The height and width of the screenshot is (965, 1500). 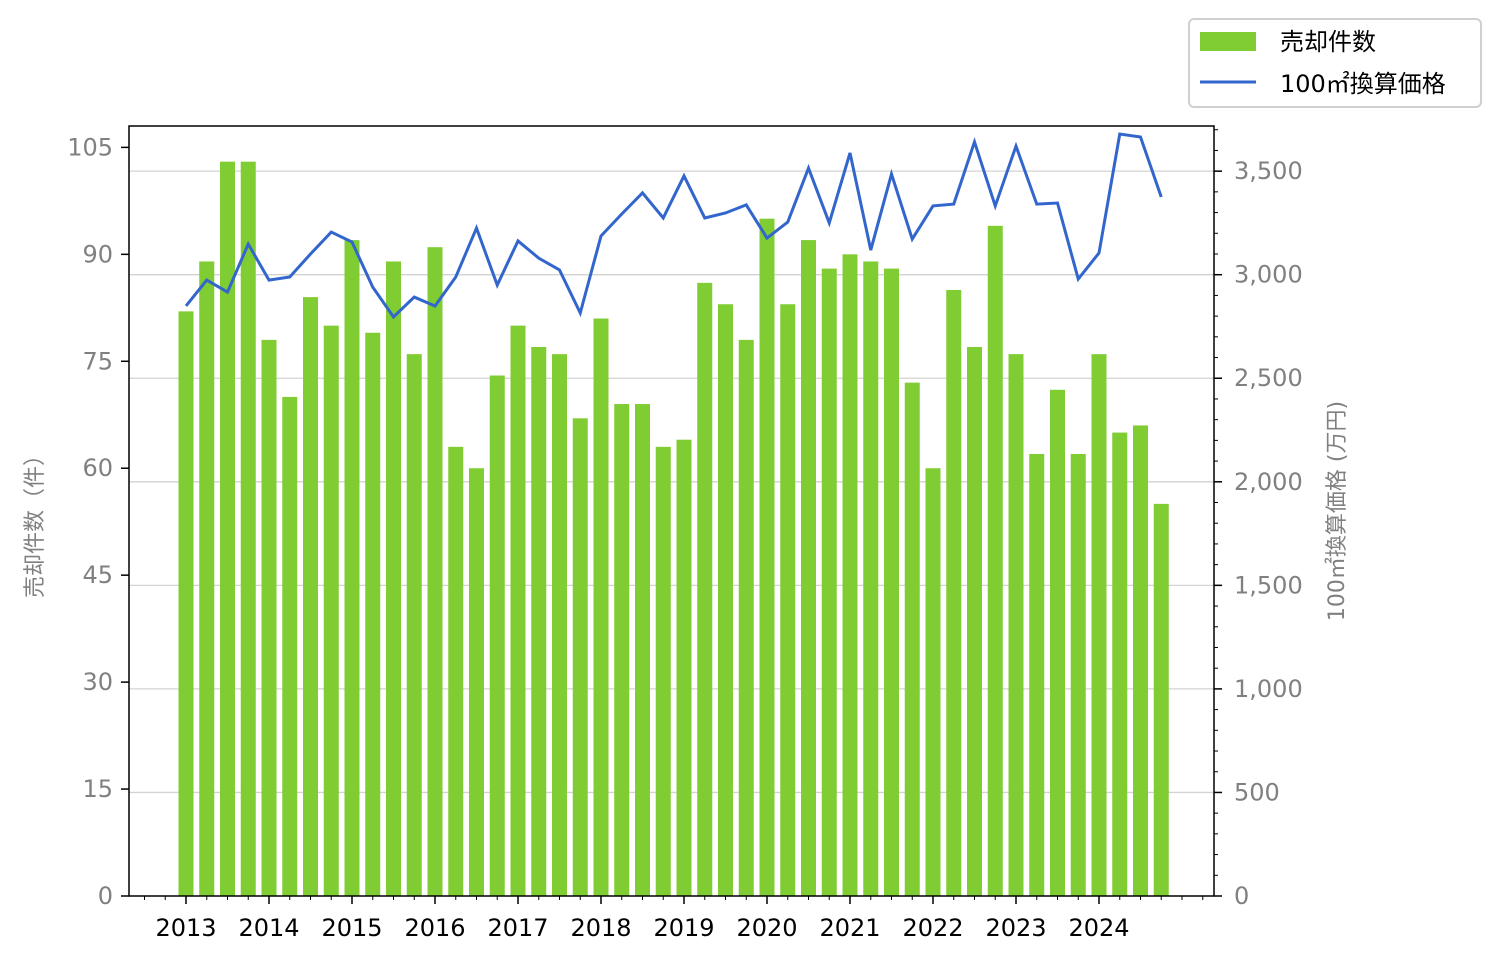 I want to click on legend-label-bars: 売却件数, so click(x=1328, y=42).